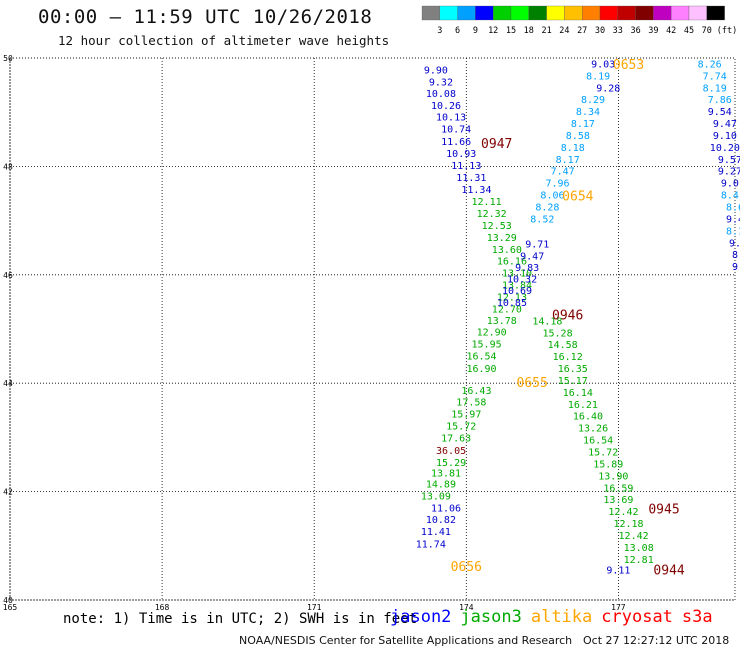  I want to click on wave-height-label: 10.20, so click(725, 148).